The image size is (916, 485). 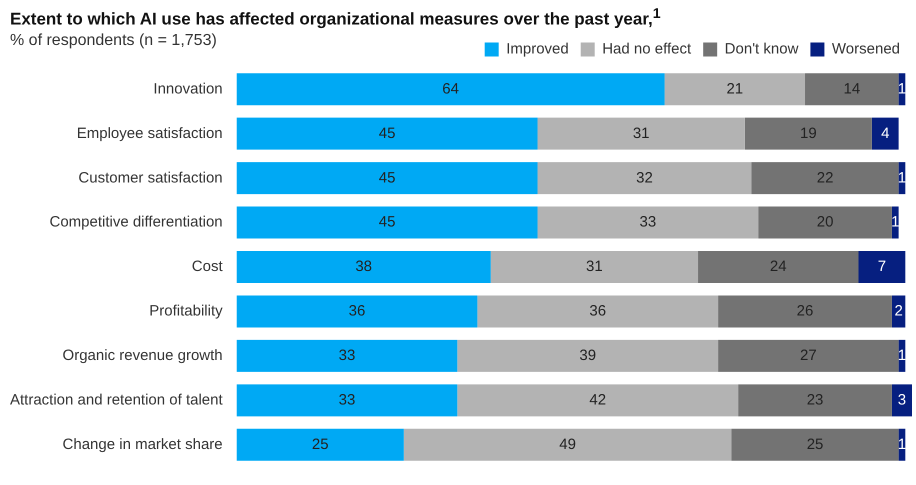 I want to click on data-label: 20, so click(x=825, y=222).